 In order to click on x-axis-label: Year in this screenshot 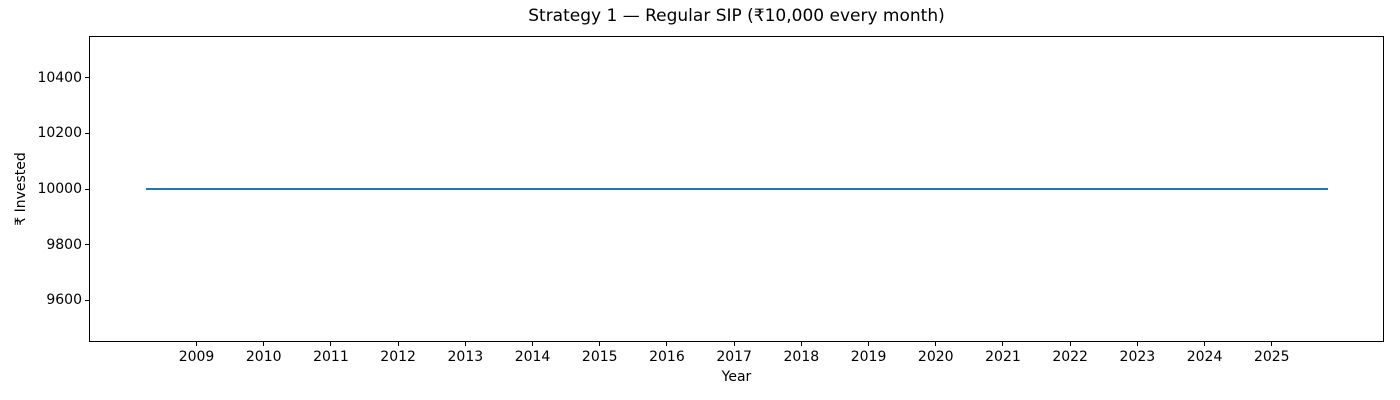, I will do `click(736, 377)`.